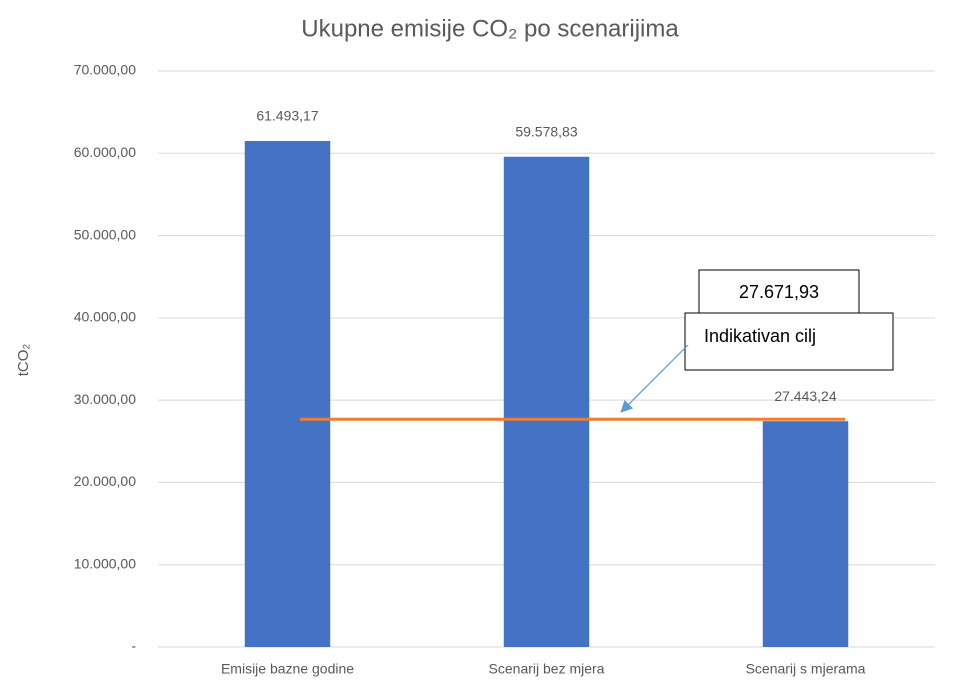 The width and height of the screenshot is (956, 686). I want to click on y-tick-label: 50.000,00, so click(105, 234).